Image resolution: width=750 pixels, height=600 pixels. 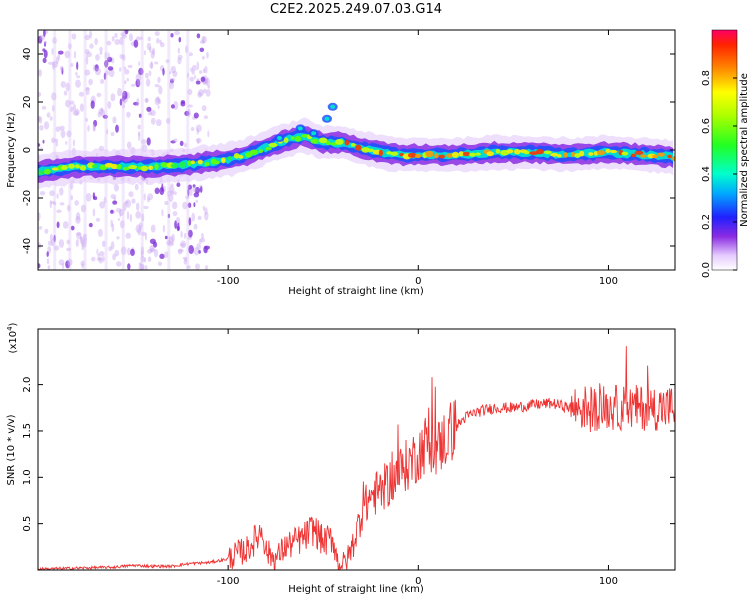 What do you see at coordinates (279, 138) in the screenshot?
I see `spectrogram-detached-core` at bounding box center [279, 138].